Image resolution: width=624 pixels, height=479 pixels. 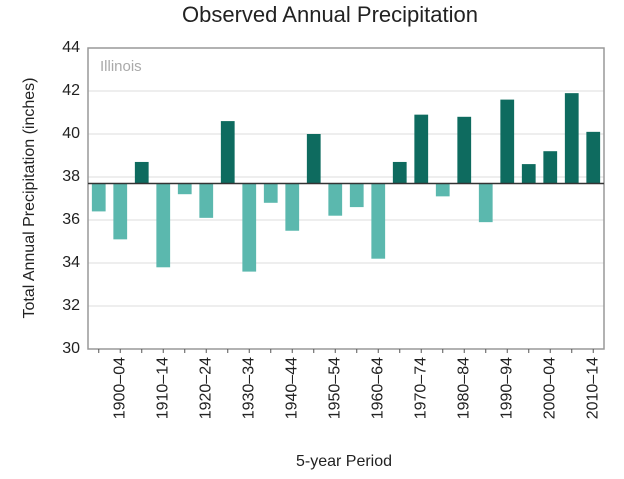 I want to click on x-tick-label: 1900–04, so click(x=119, y=388).